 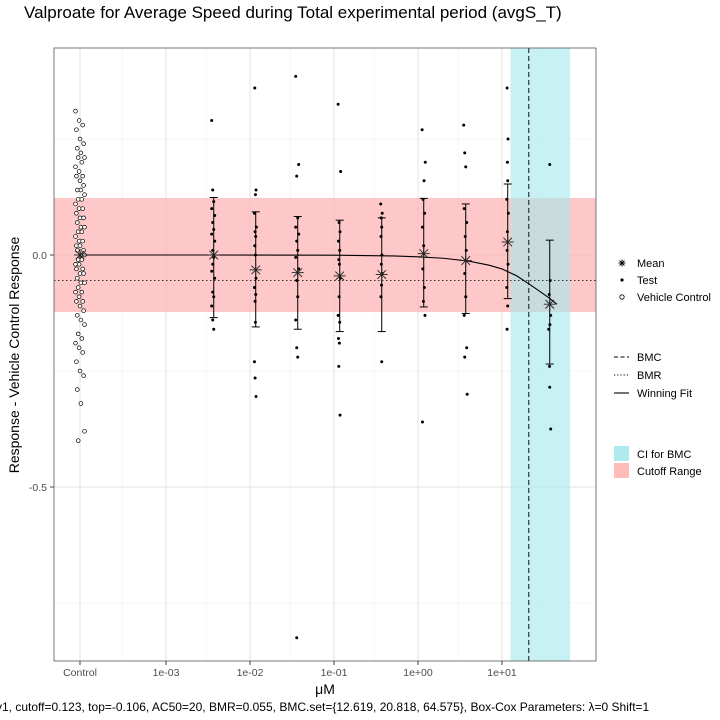 What do you see at coordinates (622, 297) in the screenshot?
I see `legend-key-vehicle-control` at bounding box center [622, 297].